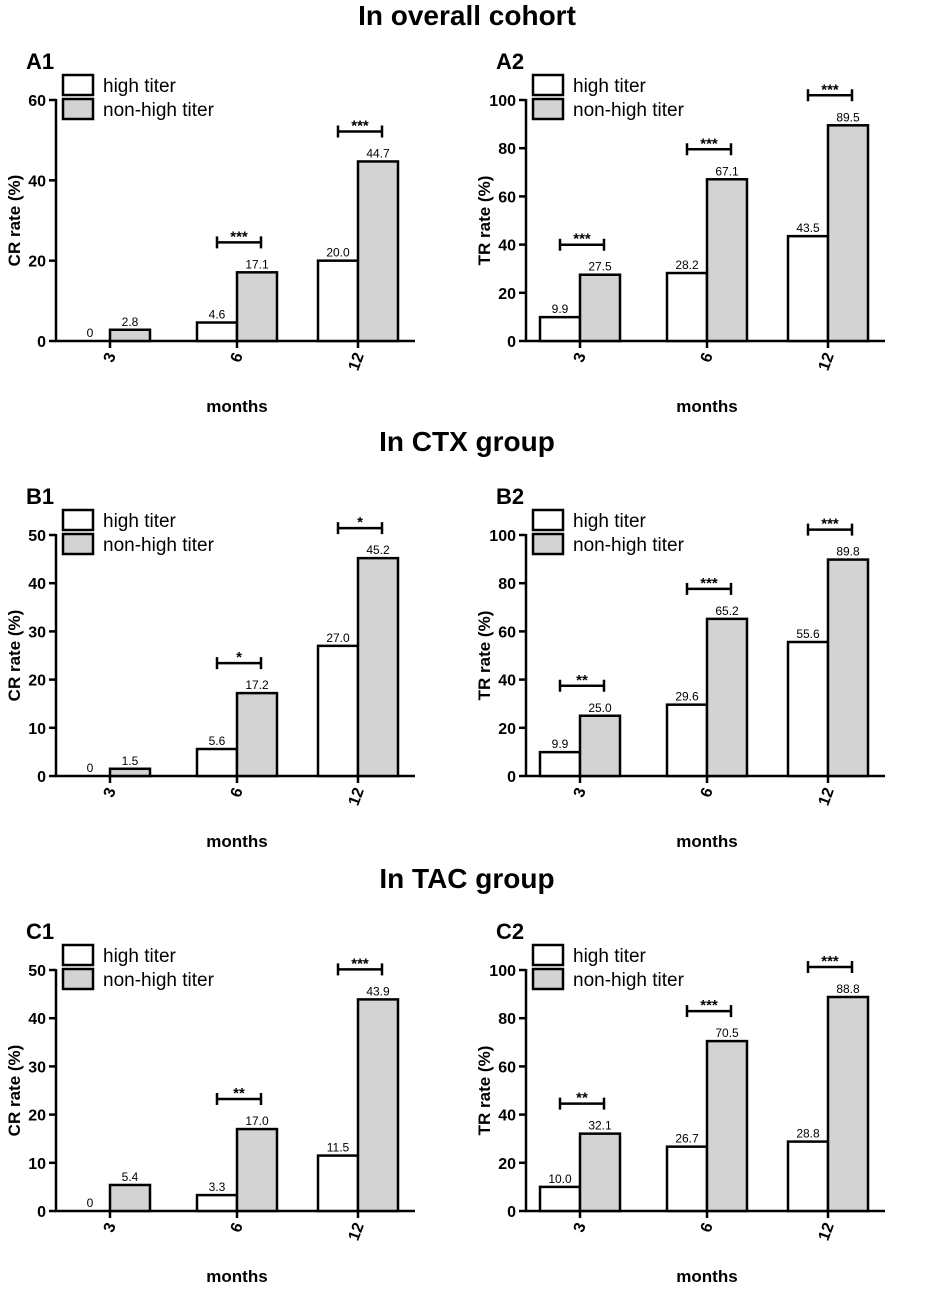 The width and height of the screenshot is (934, 1295). What do you see at coordinates (217, 1187) in the screenshot?
I see `bar-value-label: 3.3` at bounding box center [217, 1187].